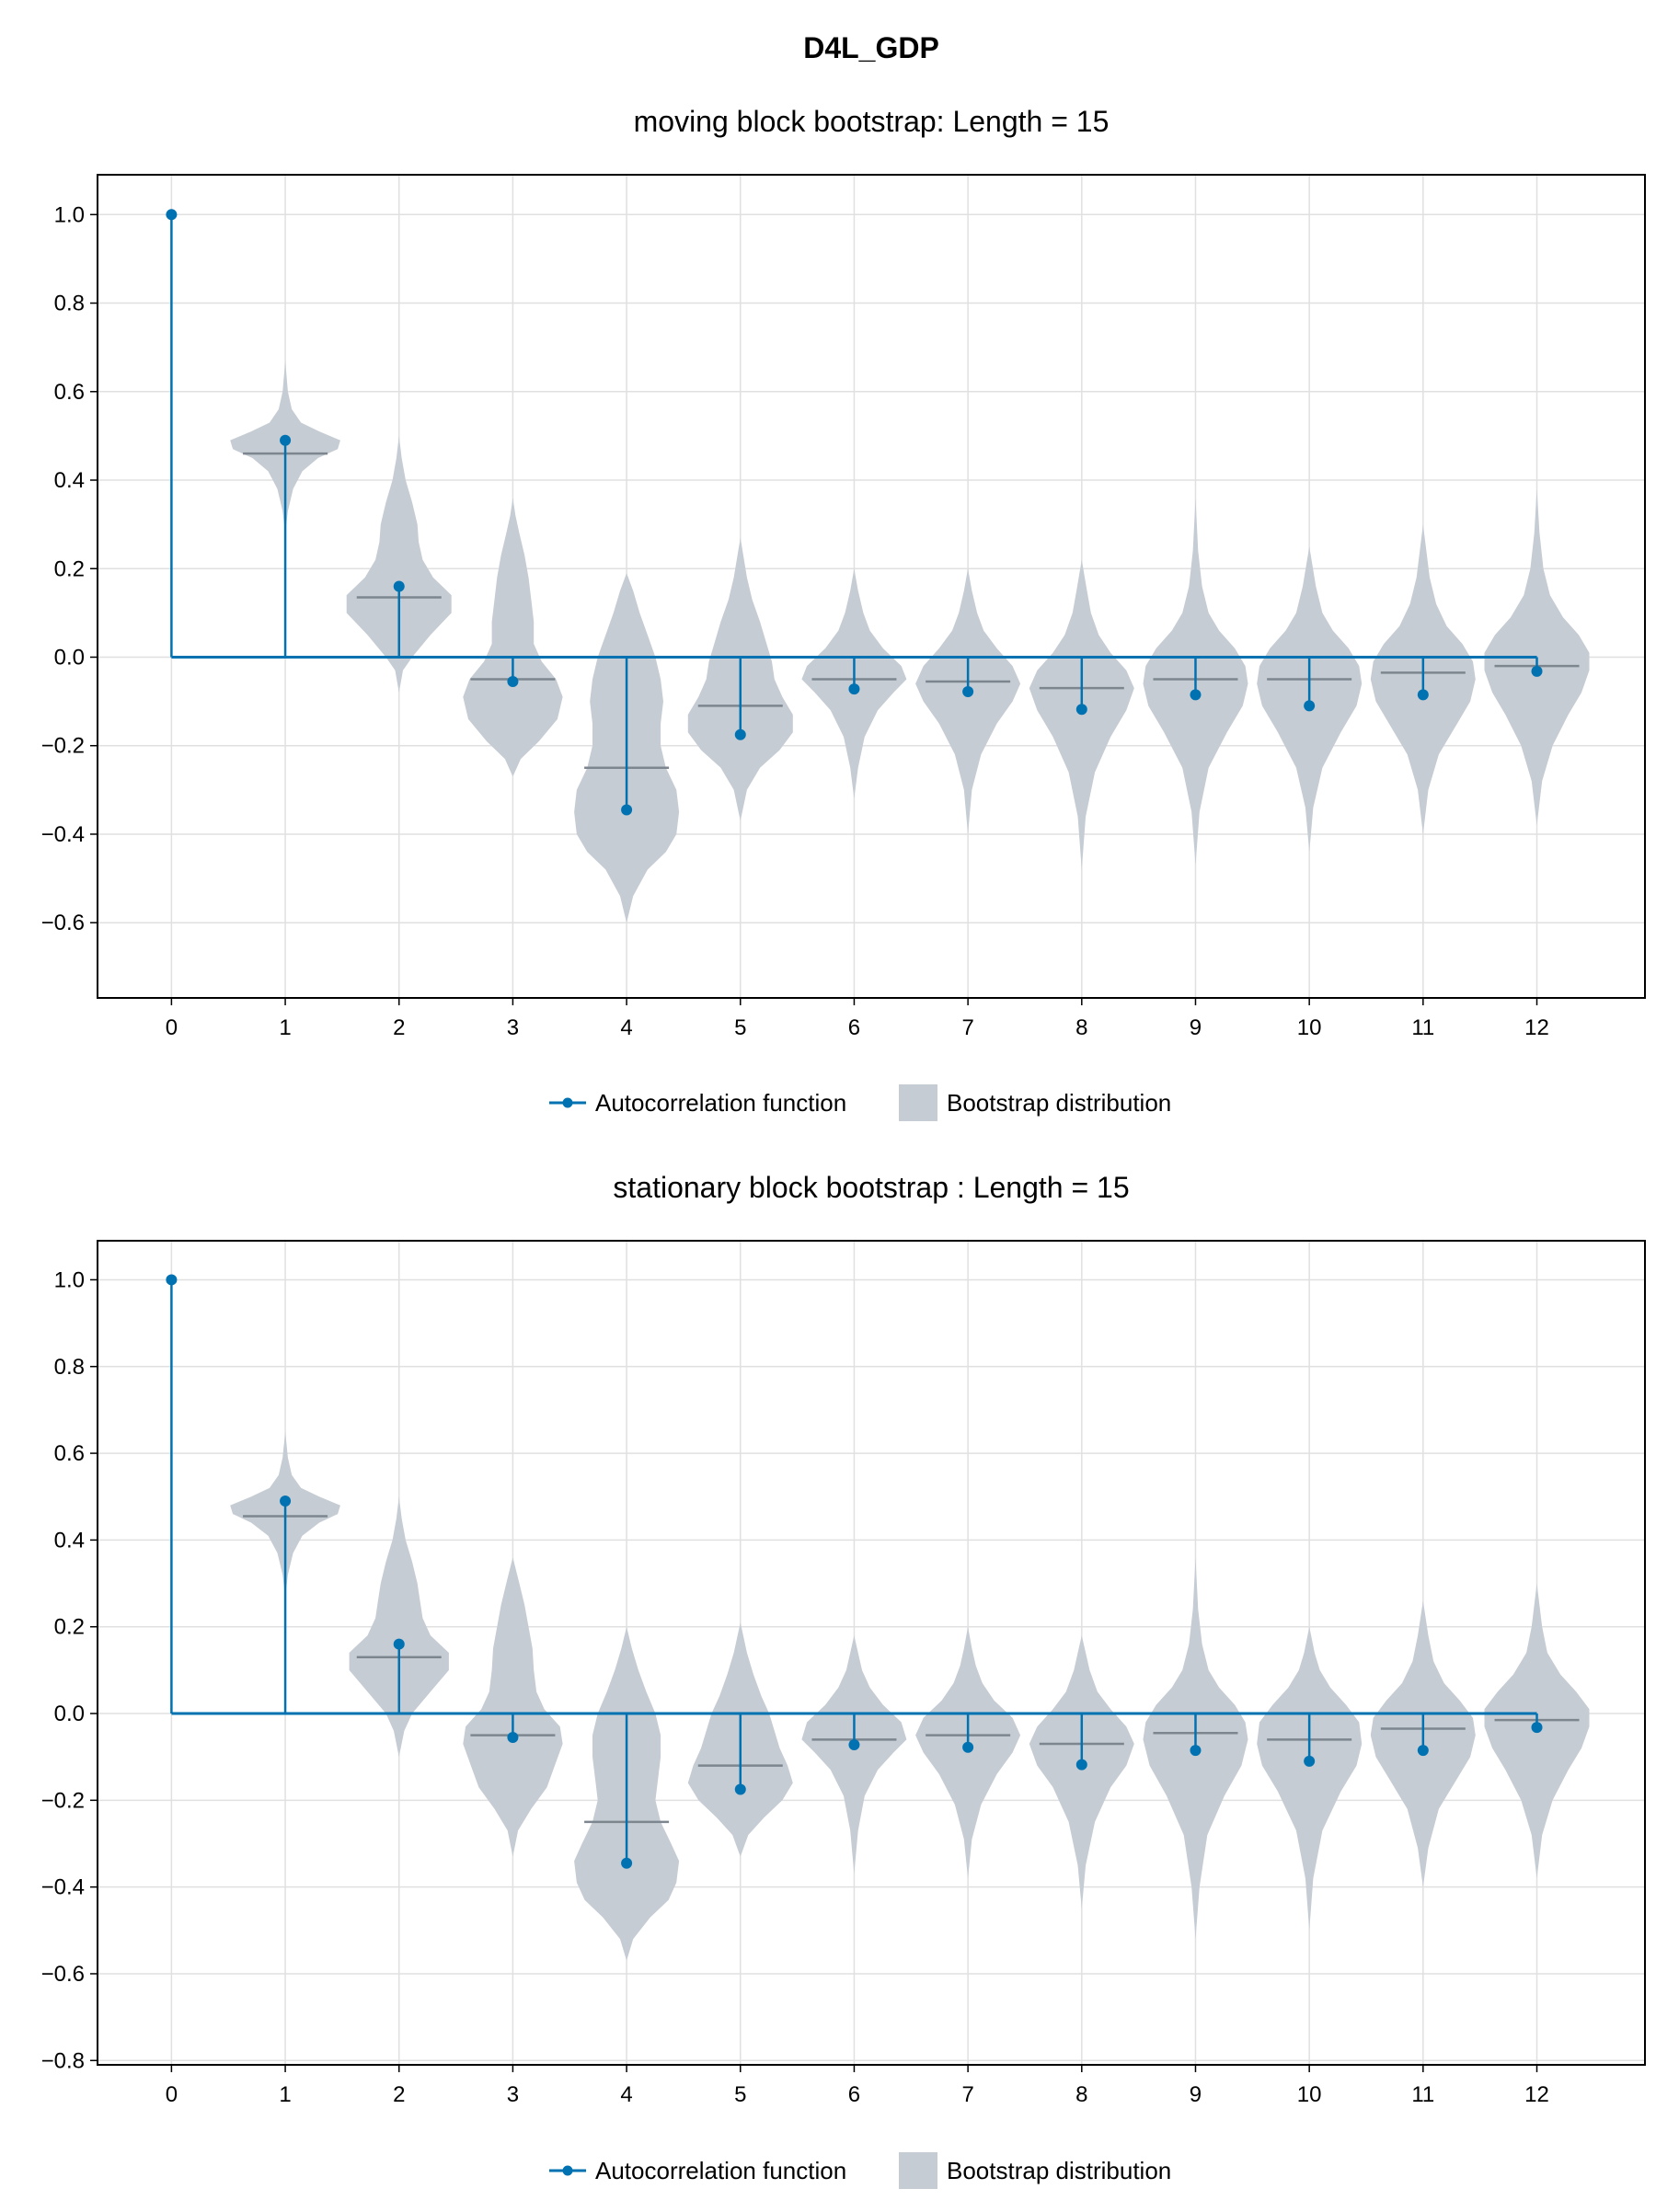  I want to click on panel-title: stationary block bootstrap : Length = 15, so click(871, 1187).